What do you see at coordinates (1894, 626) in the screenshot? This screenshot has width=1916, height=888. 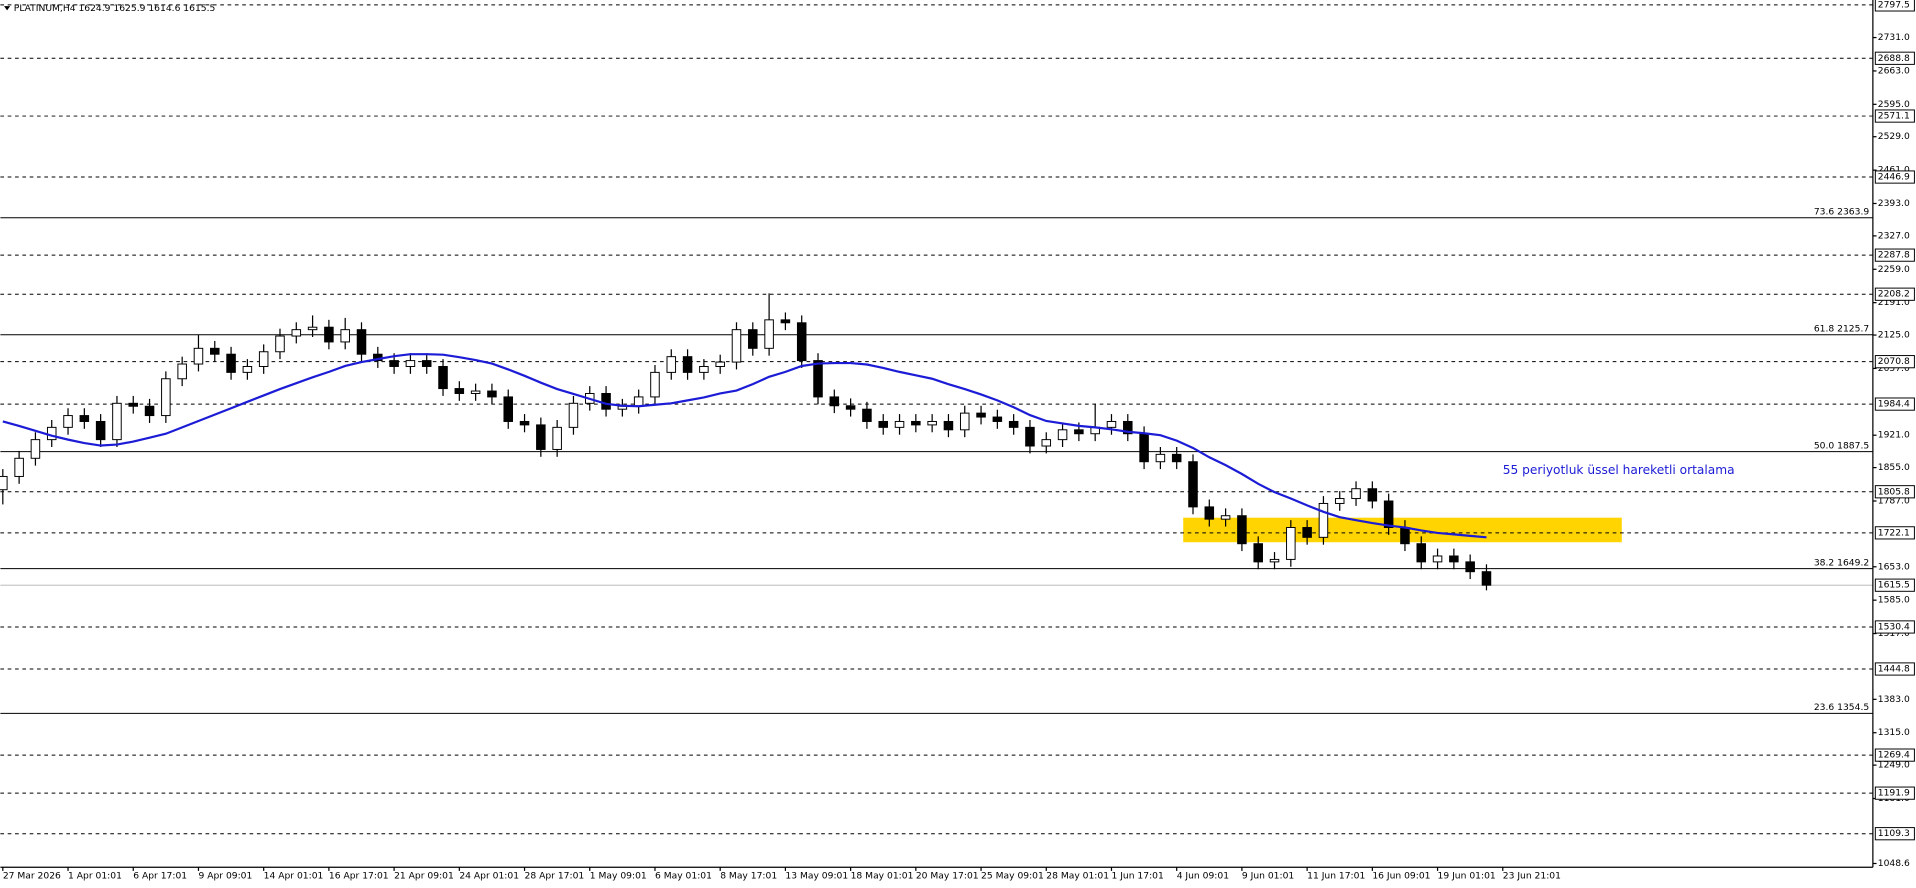 I see `level-label: 1530.4` at bounding box center [1894, 626].